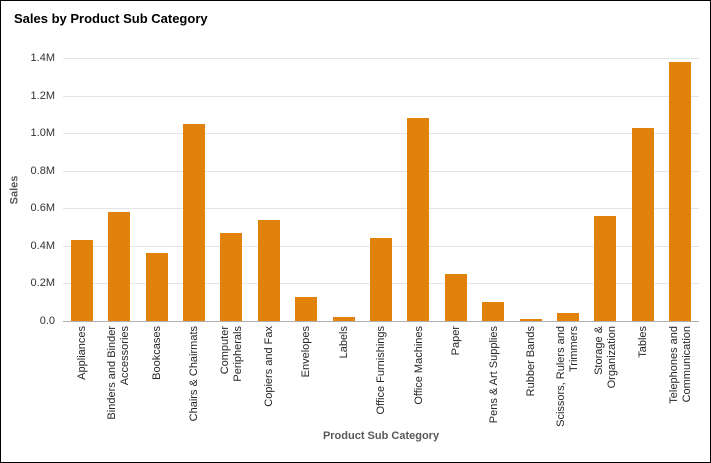  I want to click on x-category-label-line: Copiers and Fax, so click(268, 366).